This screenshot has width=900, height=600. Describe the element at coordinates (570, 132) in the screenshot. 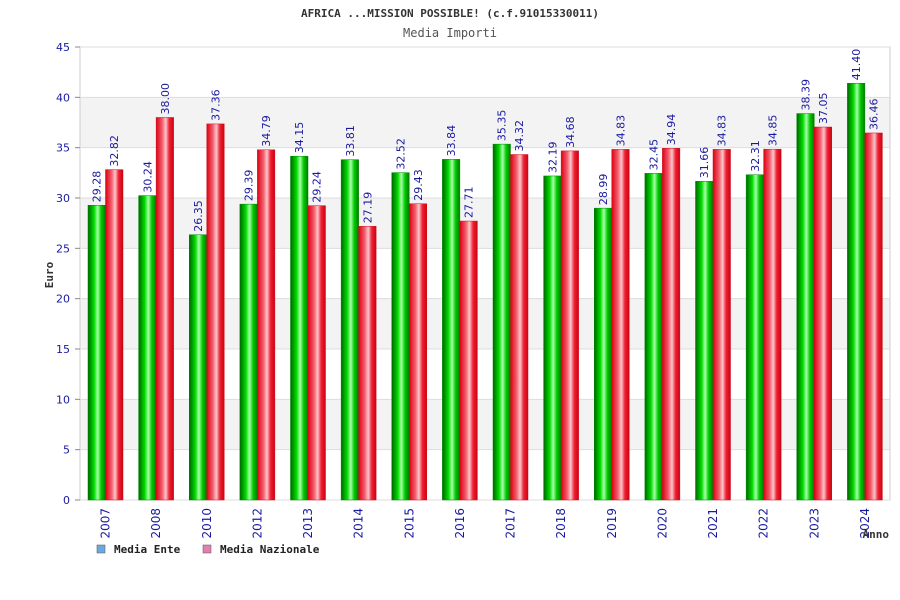

I see `bar-value-label: 34.68` at that location.